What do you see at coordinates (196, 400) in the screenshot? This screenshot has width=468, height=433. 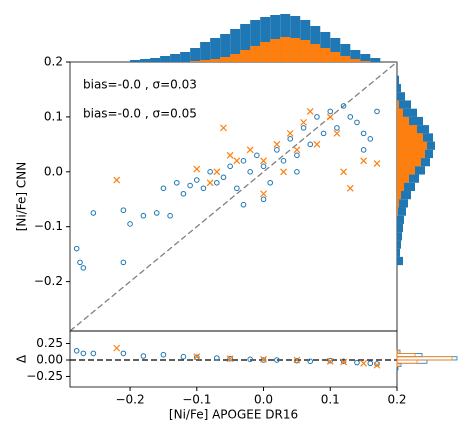 I see `x-tick-label: −0.1` at bounding box center [196, 400].